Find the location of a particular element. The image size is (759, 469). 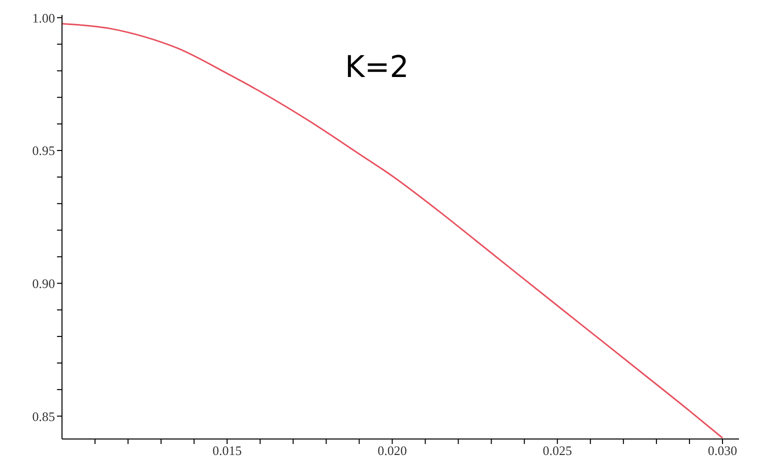

y-tick-label: 0.90 is located at coordinates (43, 283).